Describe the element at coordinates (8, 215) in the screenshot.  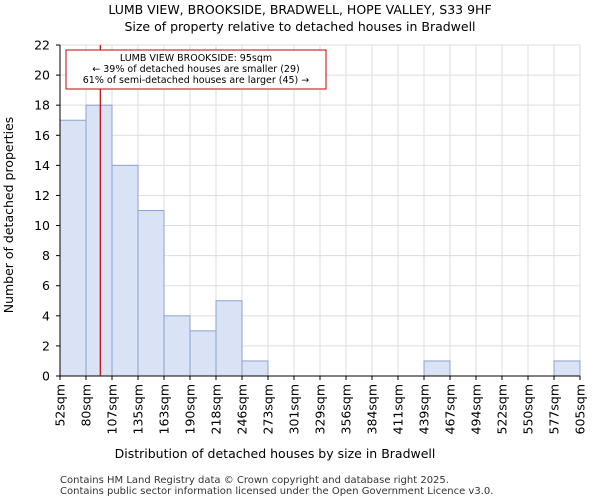
I see `y-axis-label: Number of detached properties` at that location.